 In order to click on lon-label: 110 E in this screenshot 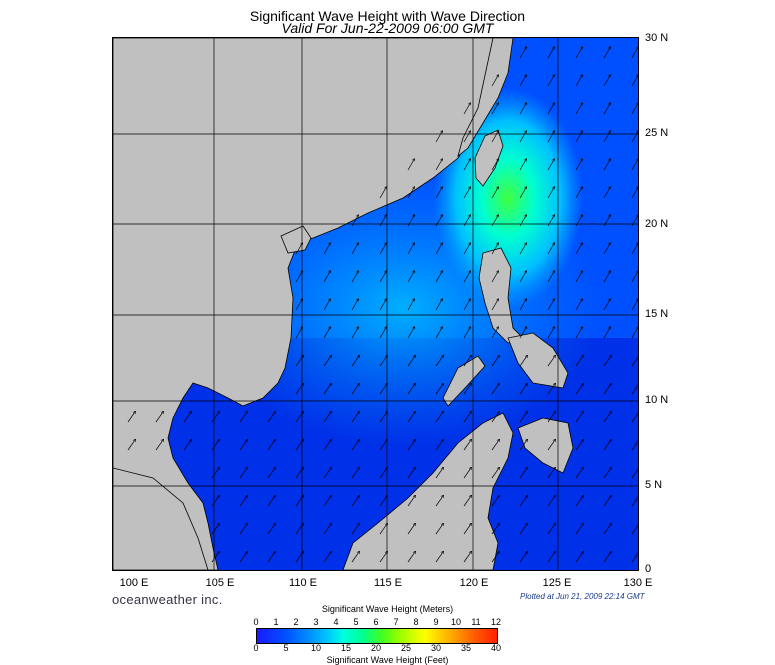, I will do `click(303, 583)`.